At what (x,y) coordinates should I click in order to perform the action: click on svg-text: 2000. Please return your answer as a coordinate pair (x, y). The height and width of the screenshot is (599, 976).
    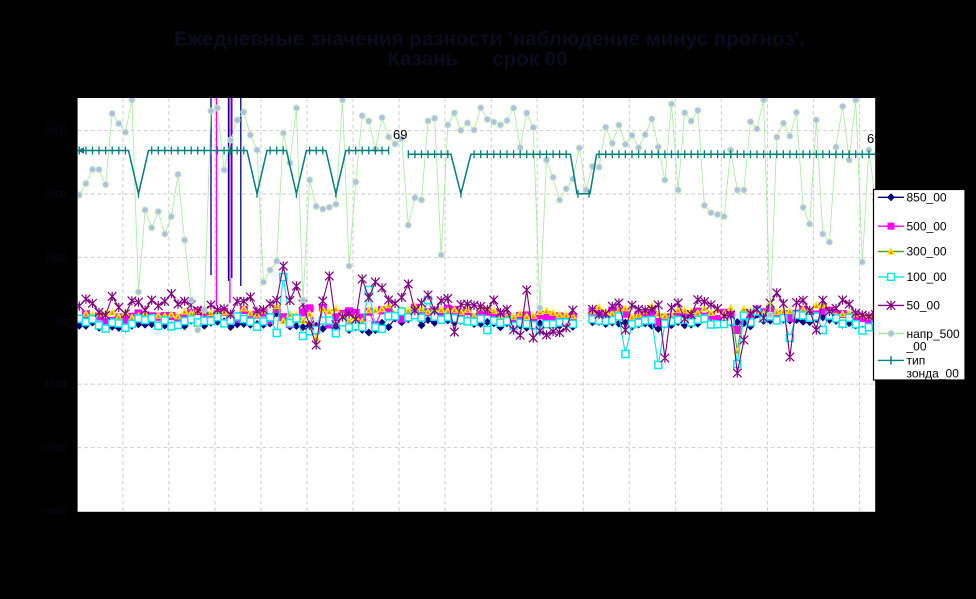
    Looking at the image, I should click on (55, 195).